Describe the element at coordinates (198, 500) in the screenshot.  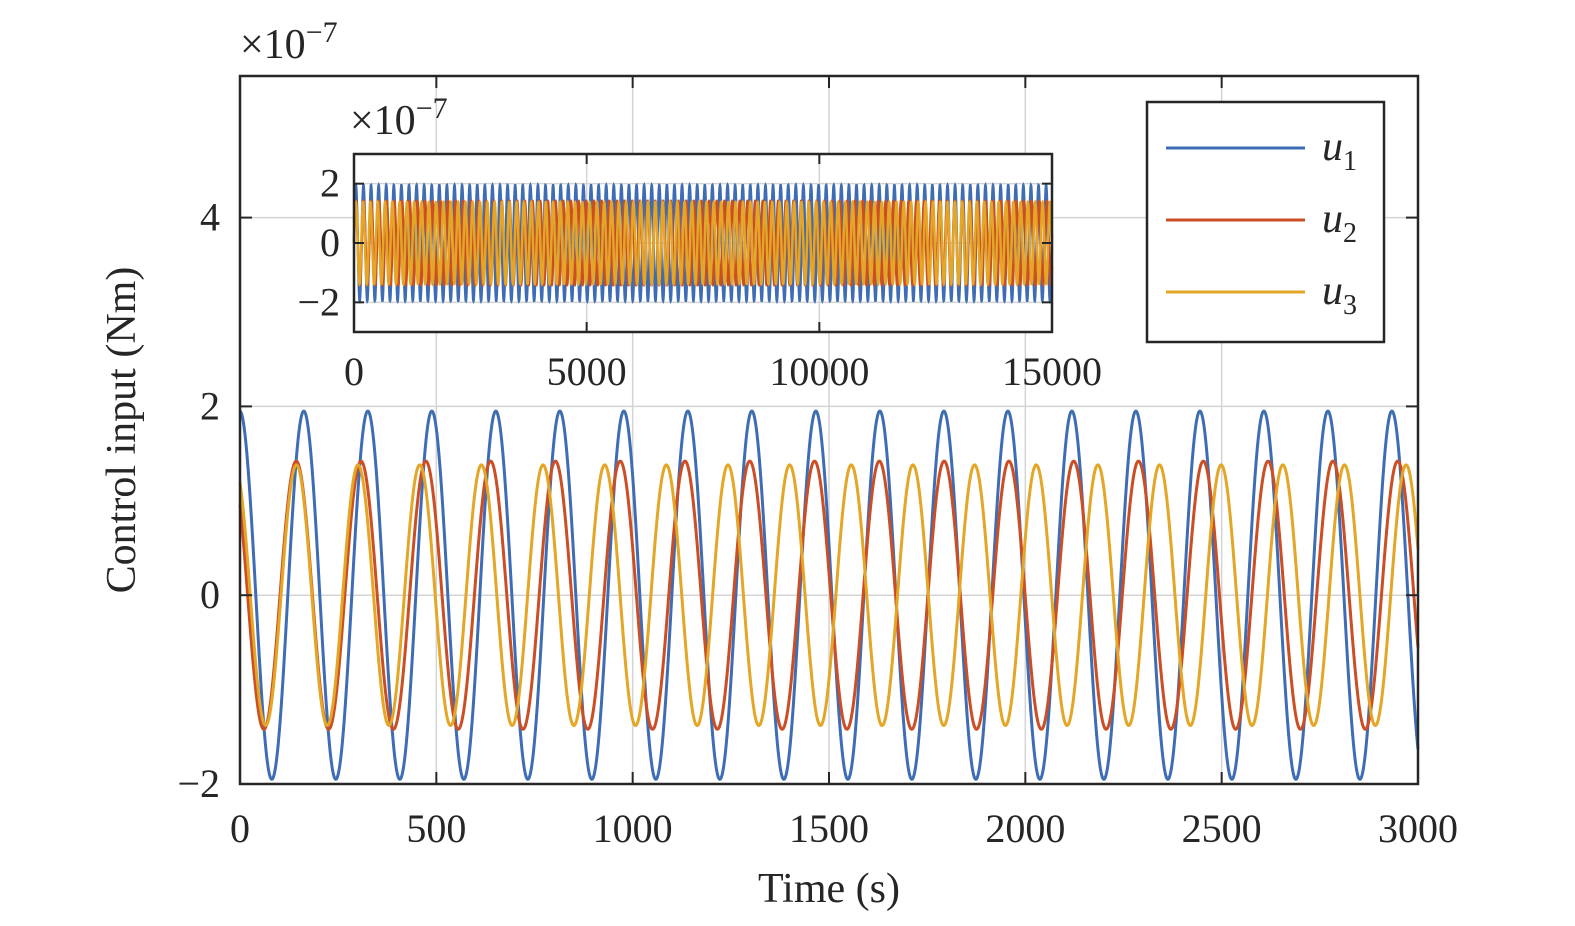
I see `main-y-tick-labels: −2 0 2 4` at that location.